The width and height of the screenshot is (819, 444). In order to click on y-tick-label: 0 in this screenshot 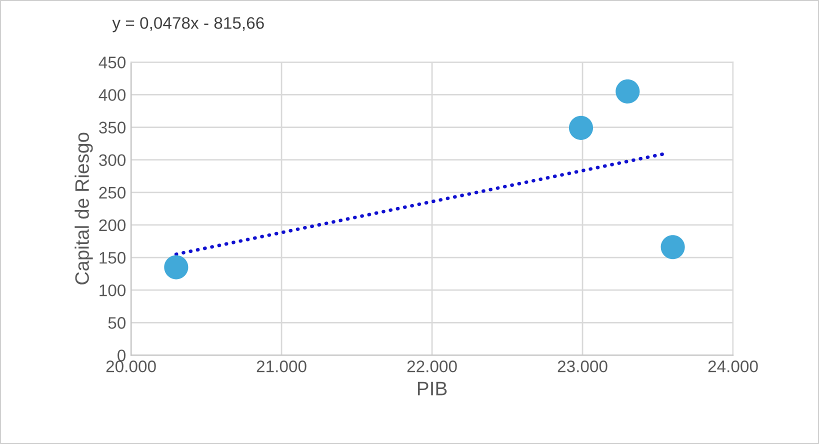, I will do `click(122, 356)`.